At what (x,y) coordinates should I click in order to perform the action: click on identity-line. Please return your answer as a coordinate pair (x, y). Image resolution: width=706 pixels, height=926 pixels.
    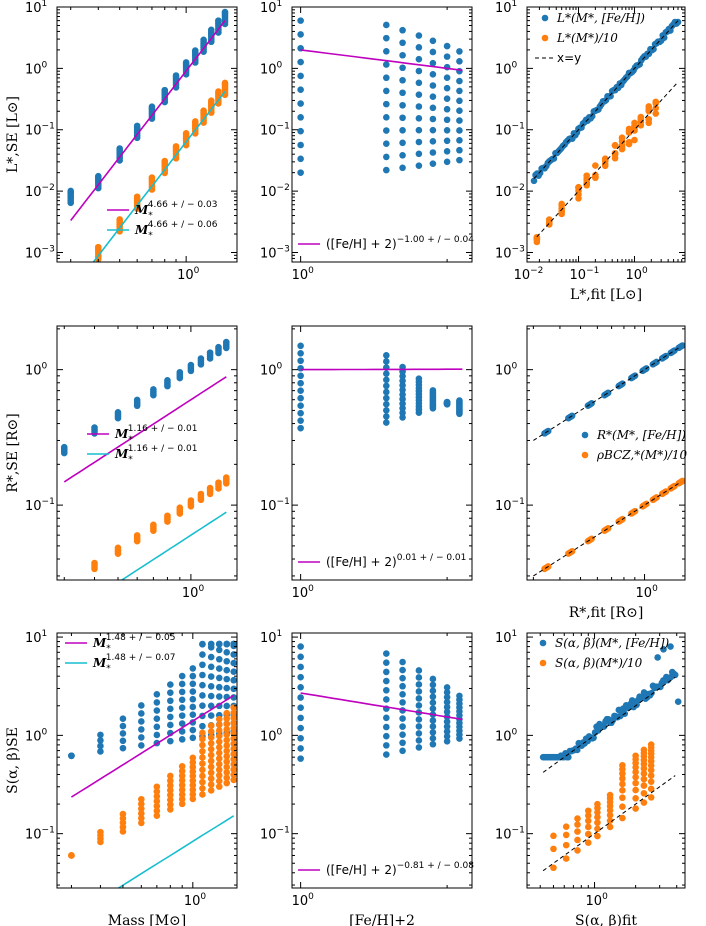
    Looking at the image, I should click on (609, 823).